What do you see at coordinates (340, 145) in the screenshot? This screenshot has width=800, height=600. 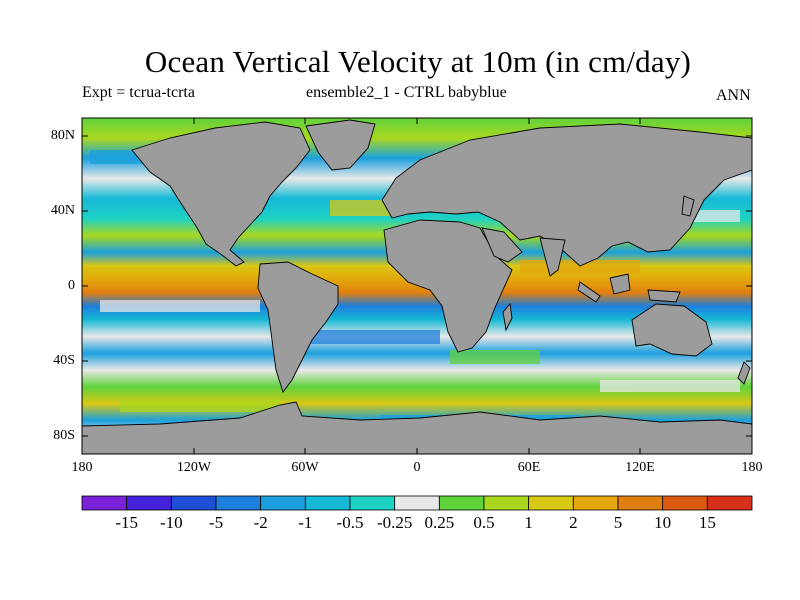 I see `greenland` at bounding box center [340, 145].